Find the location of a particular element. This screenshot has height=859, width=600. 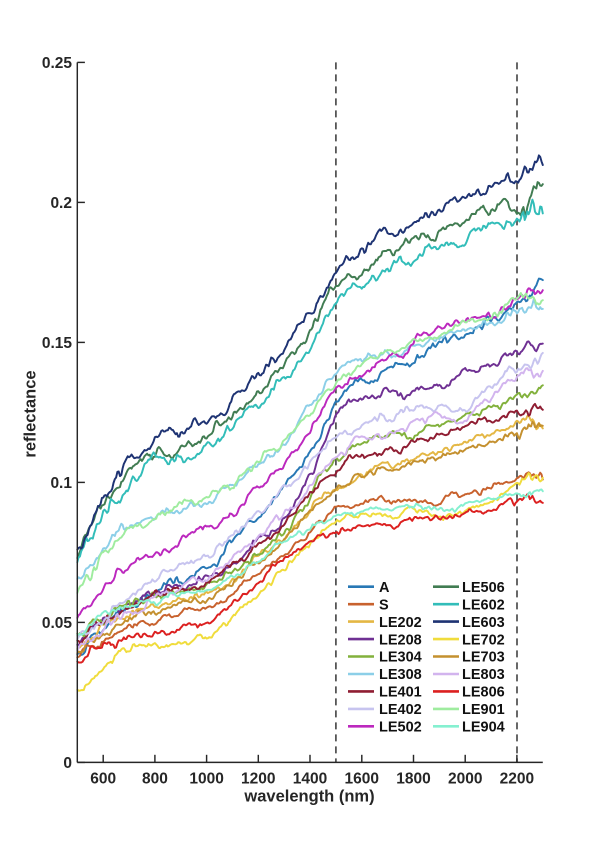

svg-text: LE506 is located at coordinates (483, 588).